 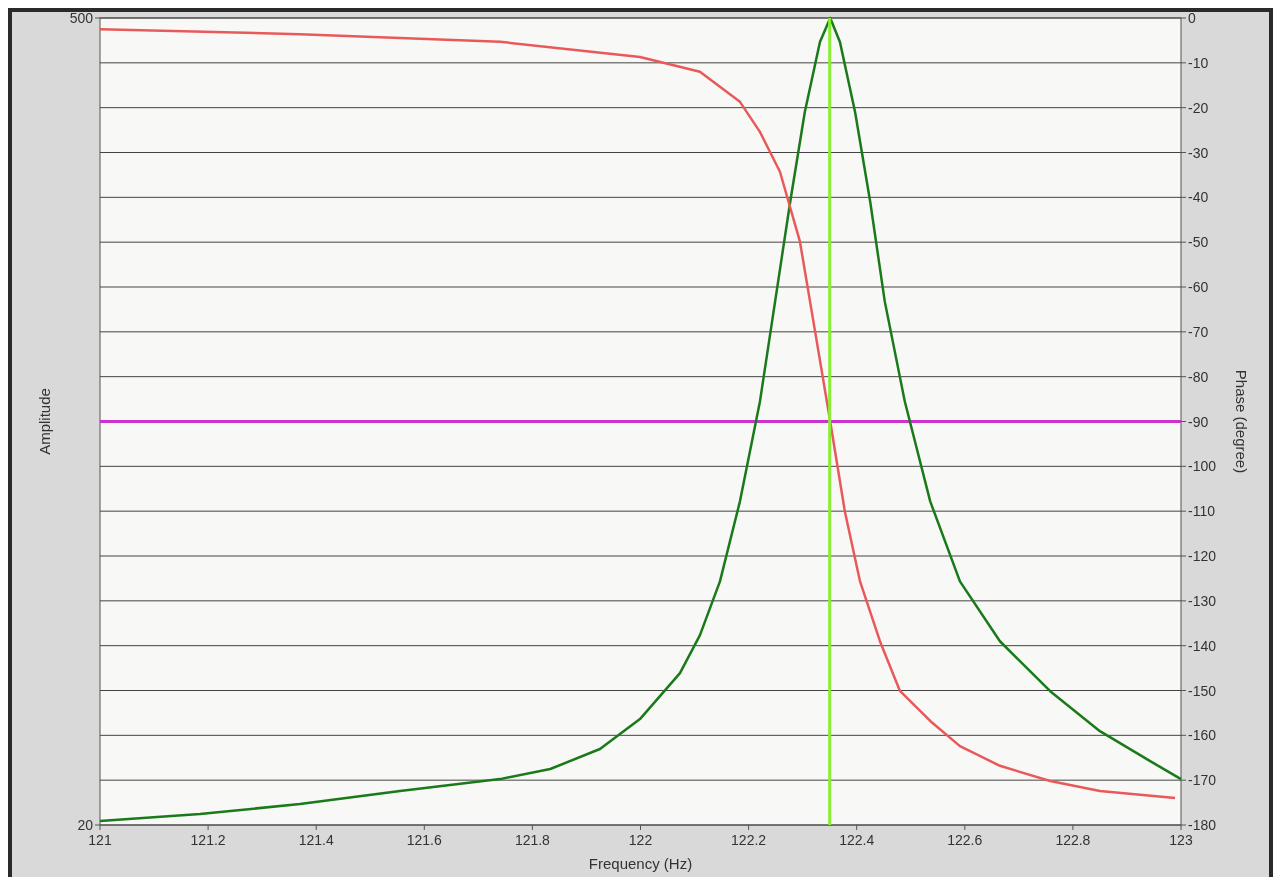 I want to click on x-tick-label: 121, so click(x=100, y=840).